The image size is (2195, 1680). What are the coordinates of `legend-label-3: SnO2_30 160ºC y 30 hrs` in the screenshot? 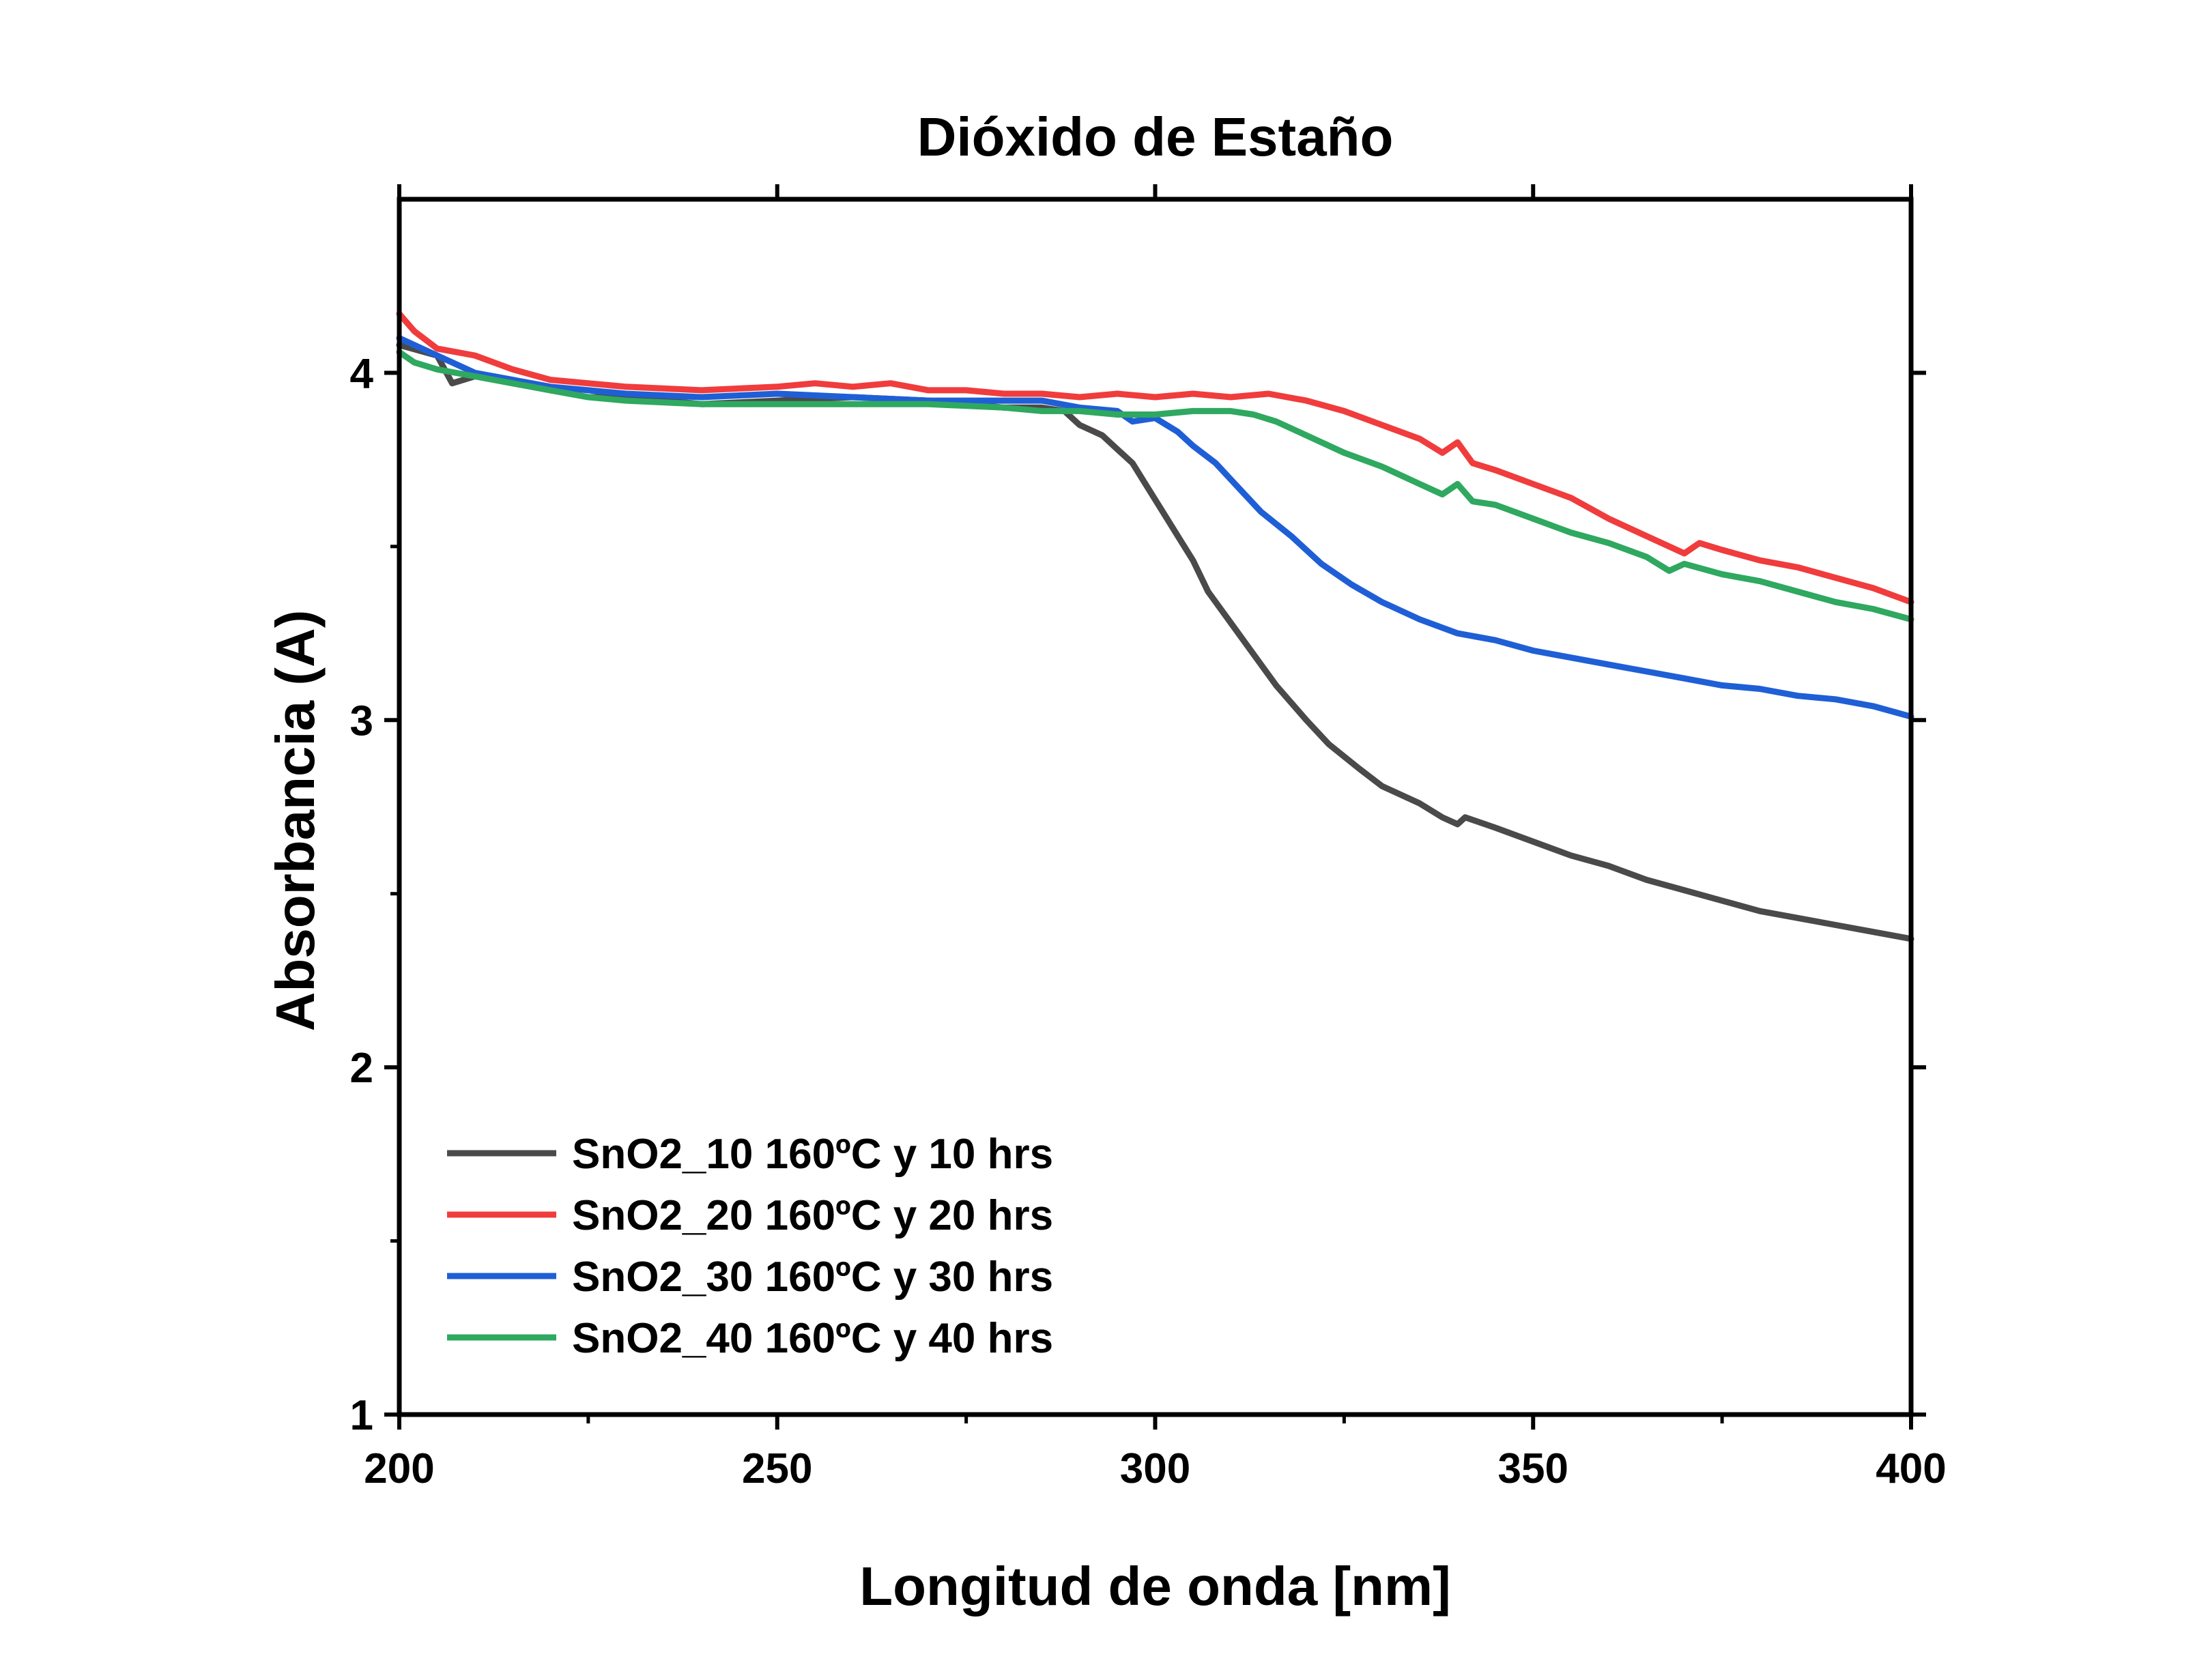 It's located at (812, 1277).